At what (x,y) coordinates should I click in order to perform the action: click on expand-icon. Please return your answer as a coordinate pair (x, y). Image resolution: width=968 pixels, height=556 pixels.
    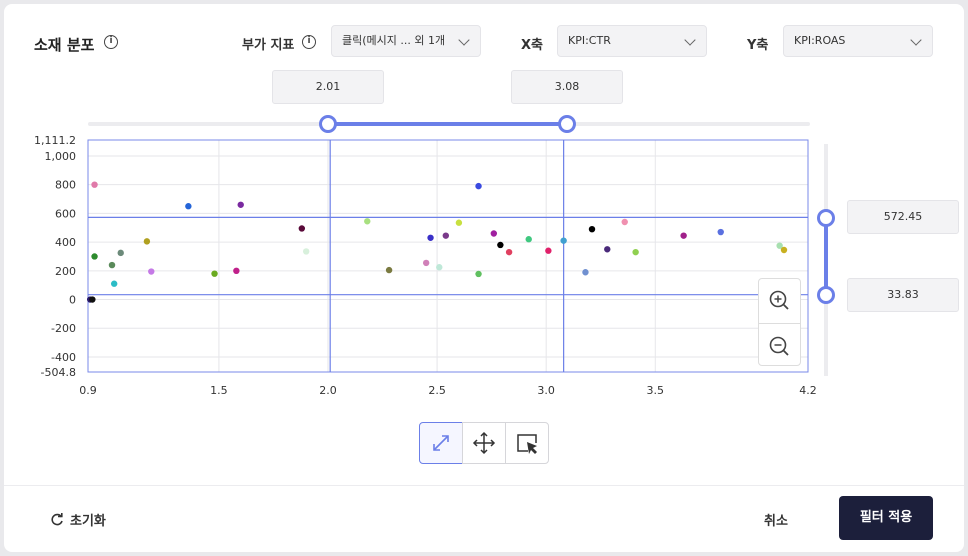
    Looking at the image, I should click on (441, 443).